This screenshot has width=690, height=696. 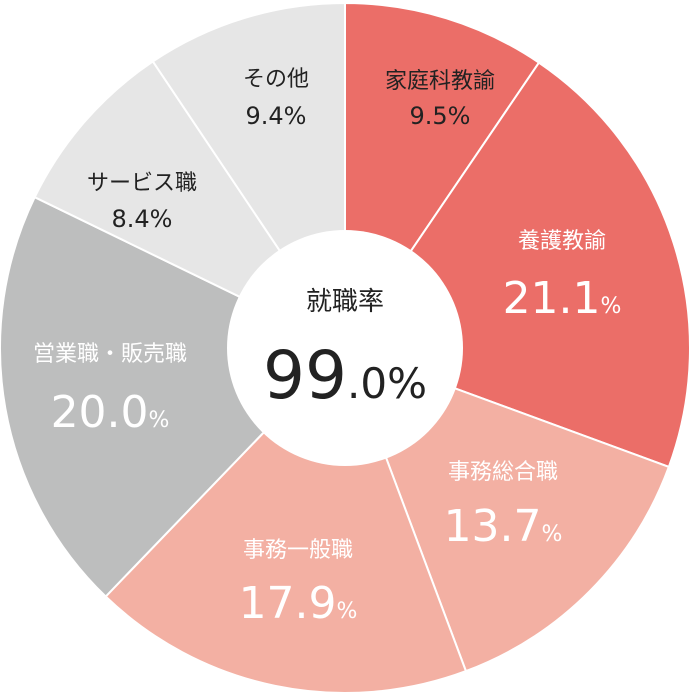 I want to click on slice-value-label: 21.1%, so click(x=562, y=298).